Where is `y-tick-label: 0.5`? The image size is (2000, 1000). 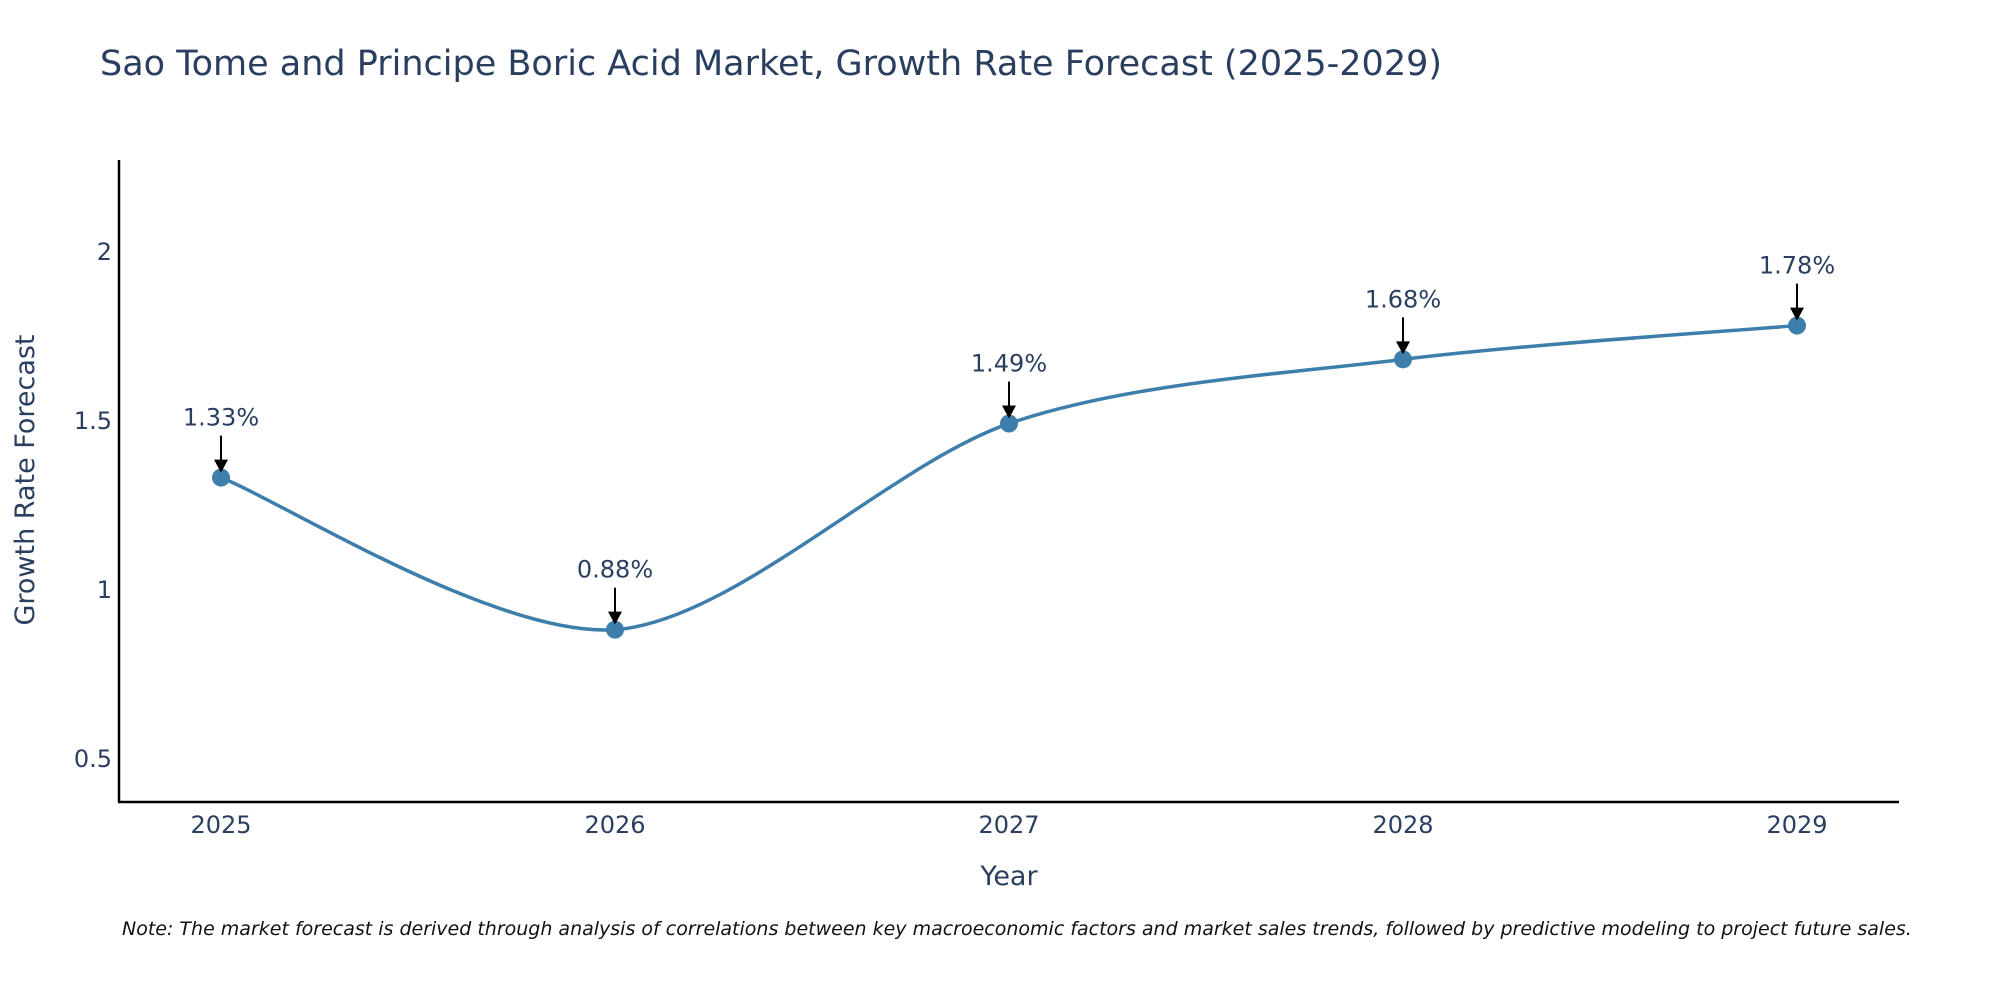 y-tick-label: 0.5 is located at coordinates (93, 759).